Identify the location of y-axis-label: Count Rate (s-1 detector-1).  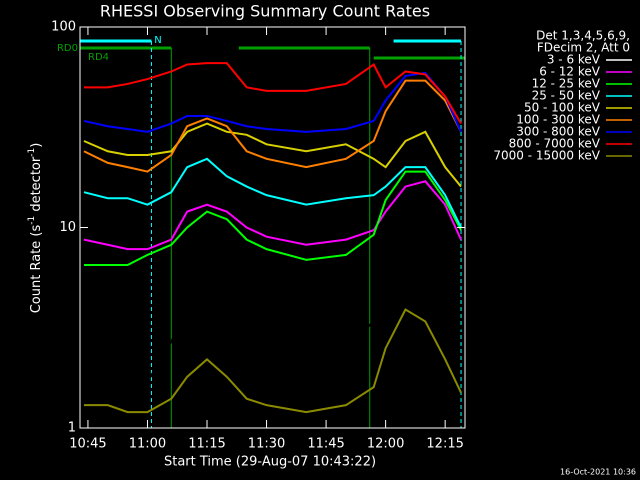
(35, 228).